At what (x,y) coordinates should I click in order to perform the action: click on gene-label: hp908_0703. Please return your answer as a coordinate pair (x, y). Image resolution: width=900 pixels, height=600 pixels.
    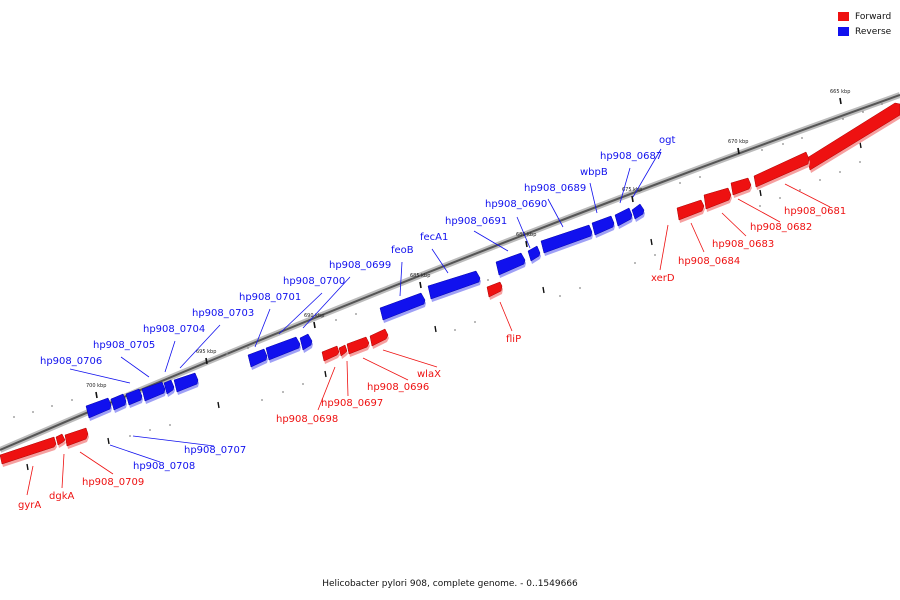
    Looking at the image, I should click on (223, 313).